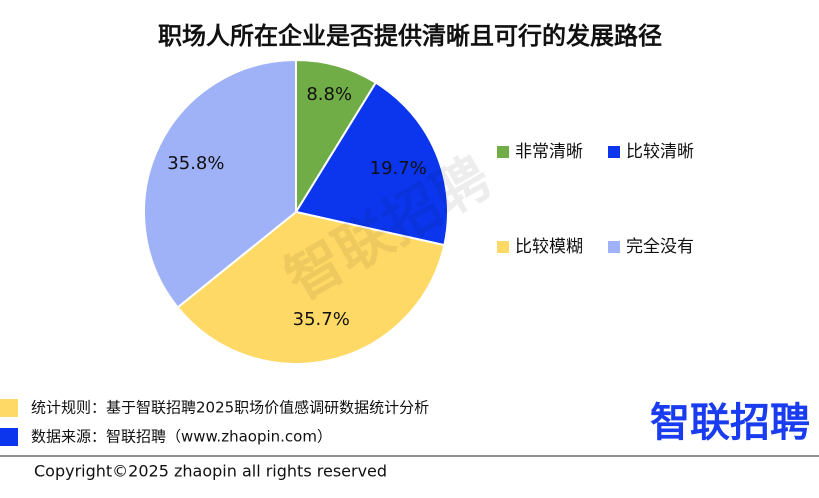 The width and height of the screenshot is (819, 498). I want to click on legend-label: 比较清晰, so click(660, 152).